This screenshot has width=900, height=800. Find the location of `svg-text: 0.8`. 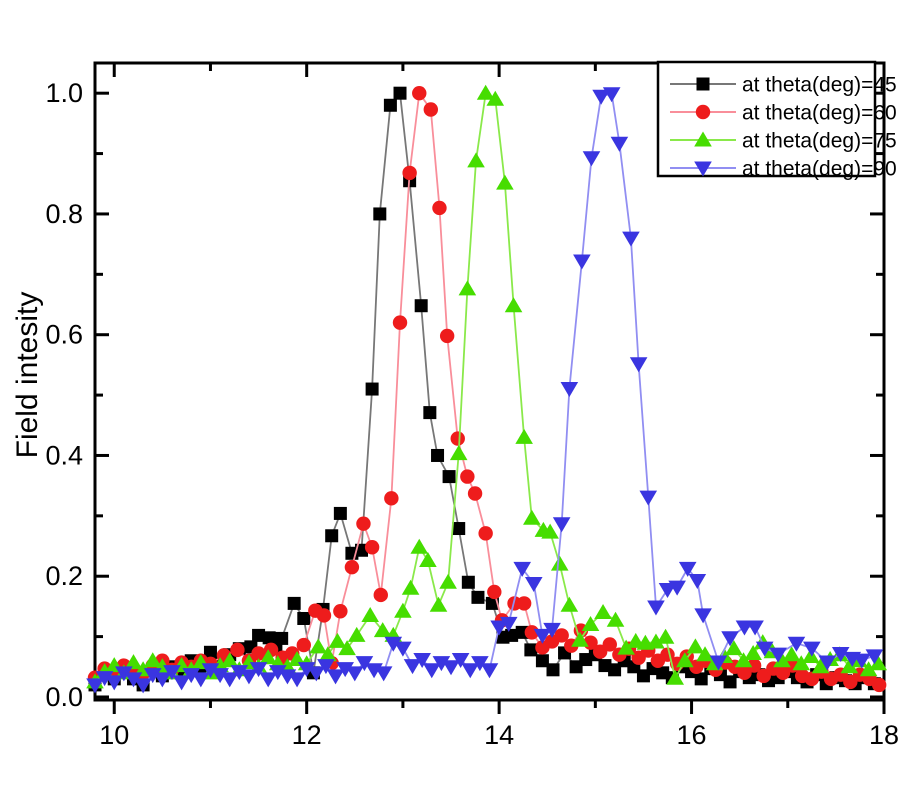

svg-text: 0.8 is located at coordinates (64, 214).